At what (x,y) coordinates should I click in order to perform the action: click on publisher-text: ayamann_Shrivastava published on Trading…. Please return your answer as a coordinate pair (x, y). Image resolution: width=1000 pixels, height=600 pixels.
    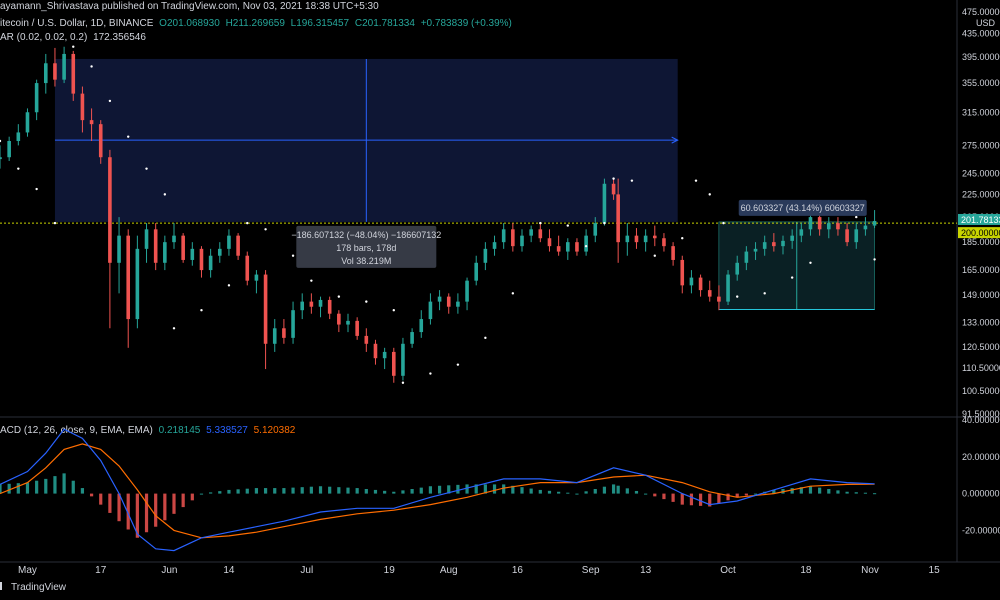
    Looking at the image, I should click on (189, 6).